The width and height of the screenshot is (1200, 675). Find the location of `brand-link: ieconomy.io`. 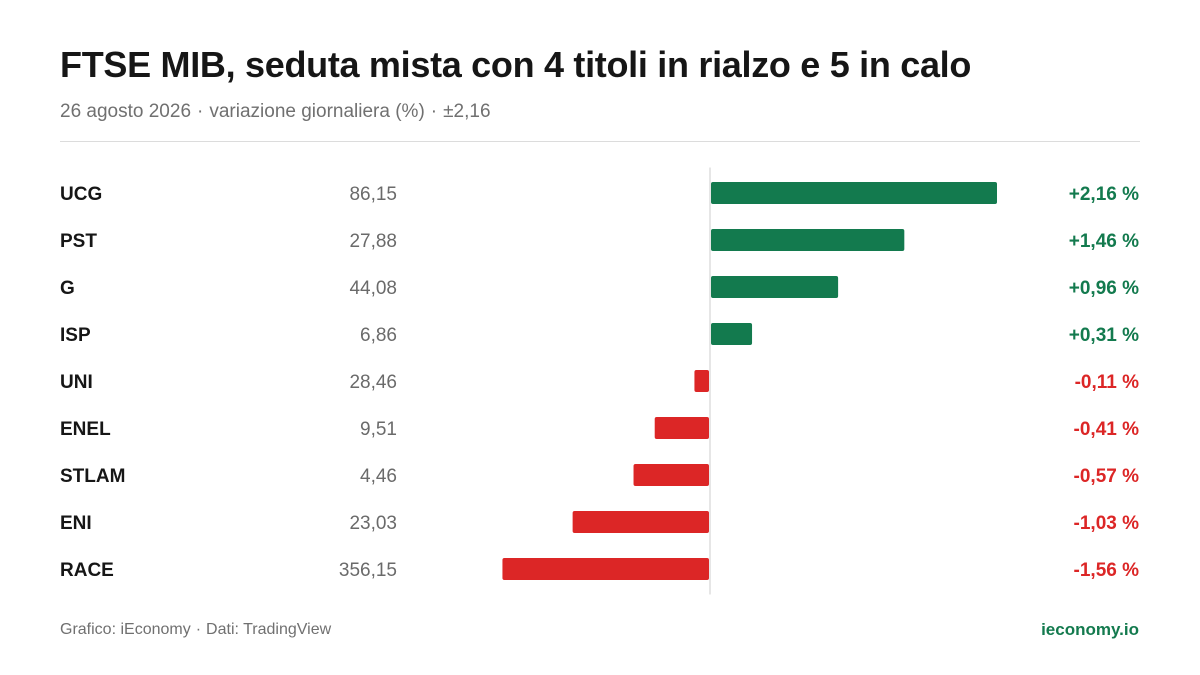

brand-link: ieconomy.io is located at coordinates (1090, 629).